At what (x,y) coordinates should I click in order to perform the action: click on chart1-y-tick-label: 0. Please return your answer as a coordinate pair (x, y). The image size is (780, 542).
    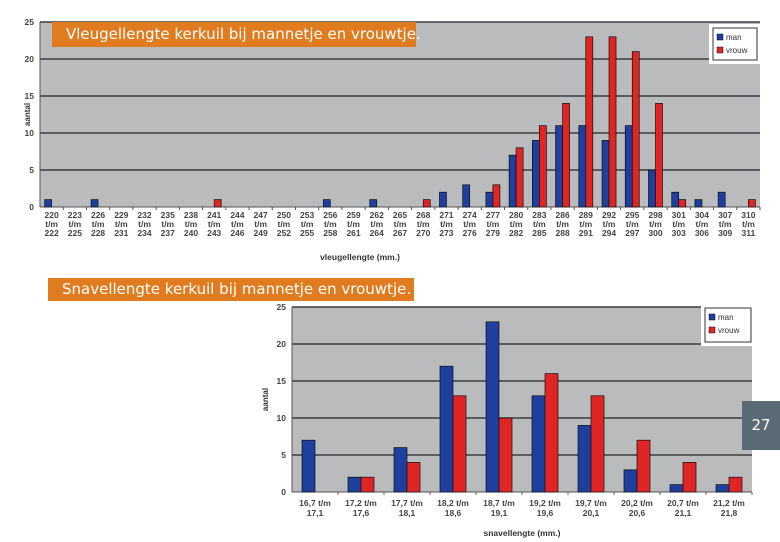
    Looking at the image, I should click on (31, 207).